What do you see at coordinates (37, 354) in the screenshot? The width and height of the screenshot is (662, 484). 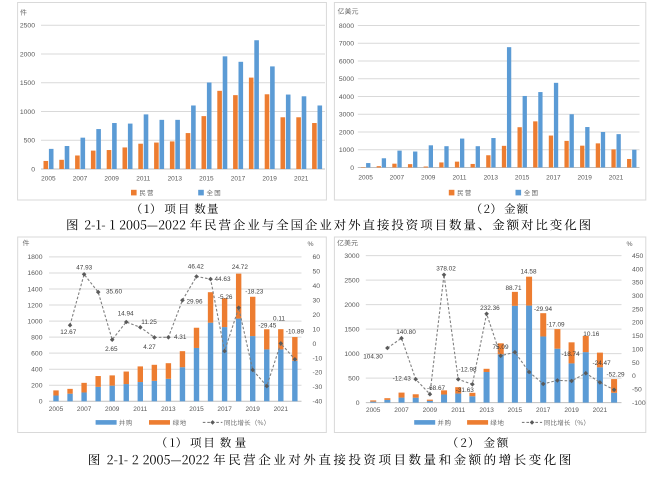 I see `svg-text: 600` at bounding box center [37, 354].